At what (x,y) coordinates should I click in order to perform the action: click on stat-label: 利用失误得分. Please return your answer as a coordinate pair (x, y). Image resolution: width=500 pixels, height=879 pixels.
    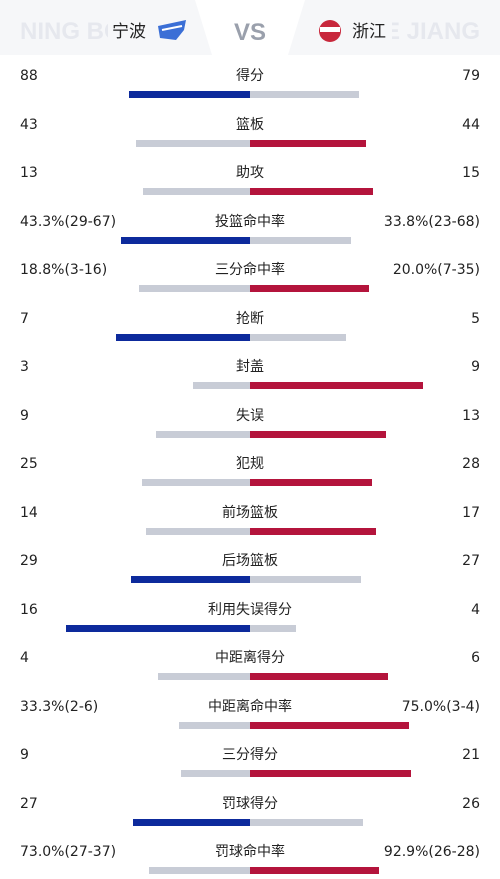
    Looking at the image, I should click on (250, 609).